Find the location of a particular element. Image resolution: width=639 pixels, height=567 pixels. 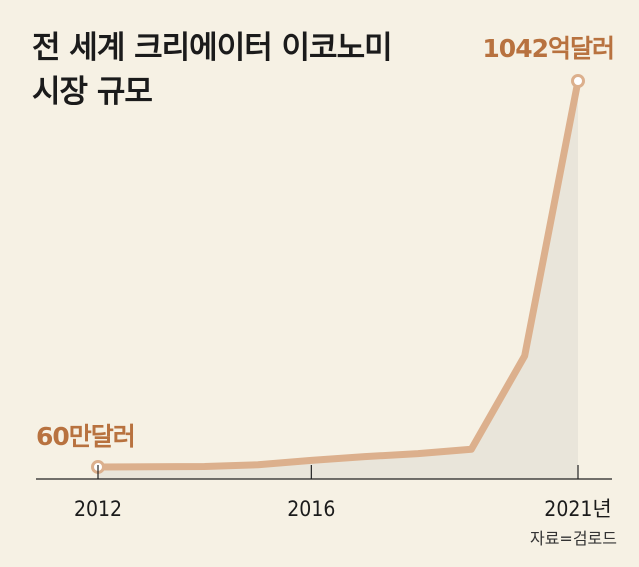

annotation-2021: 1042억달러 is located at coordinates (548, 48).